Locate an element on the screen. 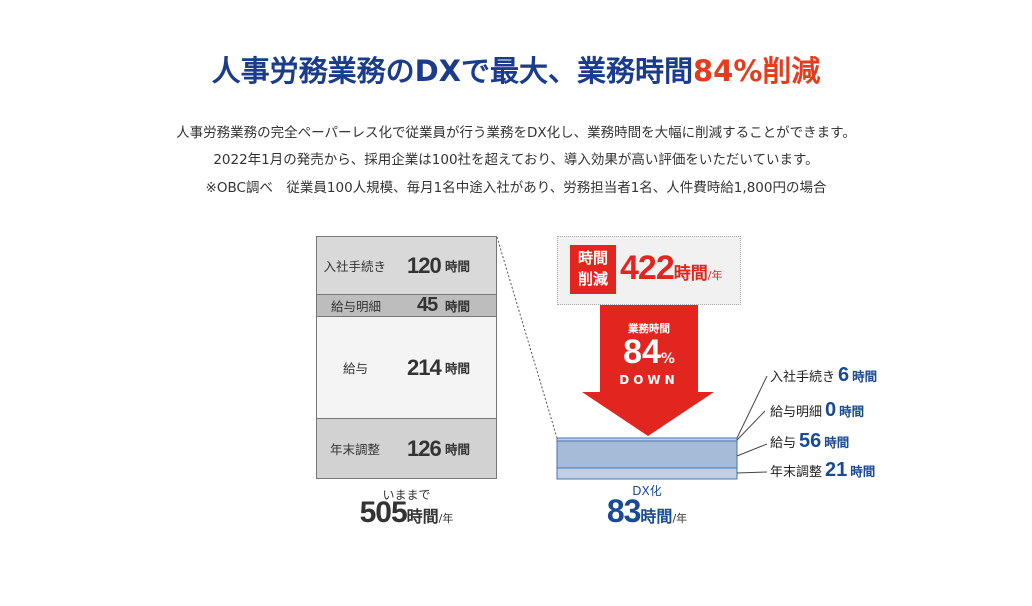  before-total-unit: 時間 is located at coordinates (422, 516).